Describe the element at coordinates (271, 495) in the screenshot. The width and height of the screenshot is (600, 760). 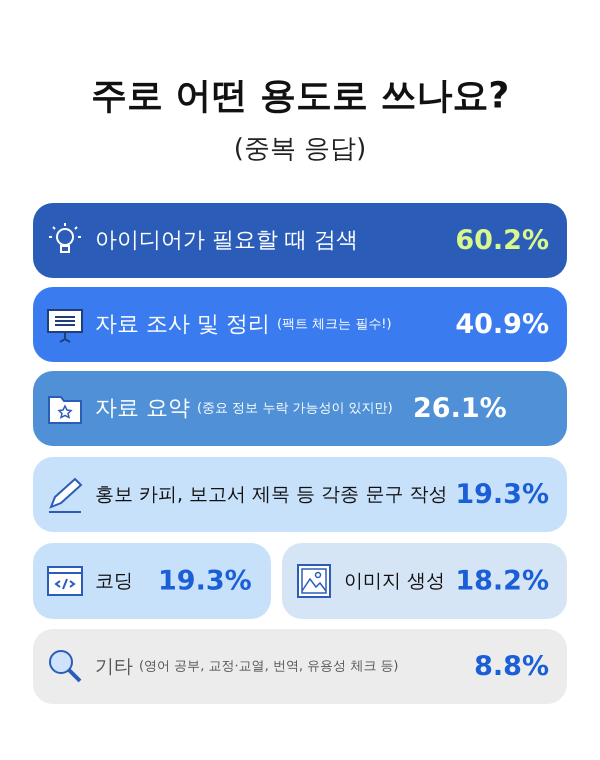
I see `category-label: 홍보 카피, 보고서 제목 등 각종 문구 작성` at that location.